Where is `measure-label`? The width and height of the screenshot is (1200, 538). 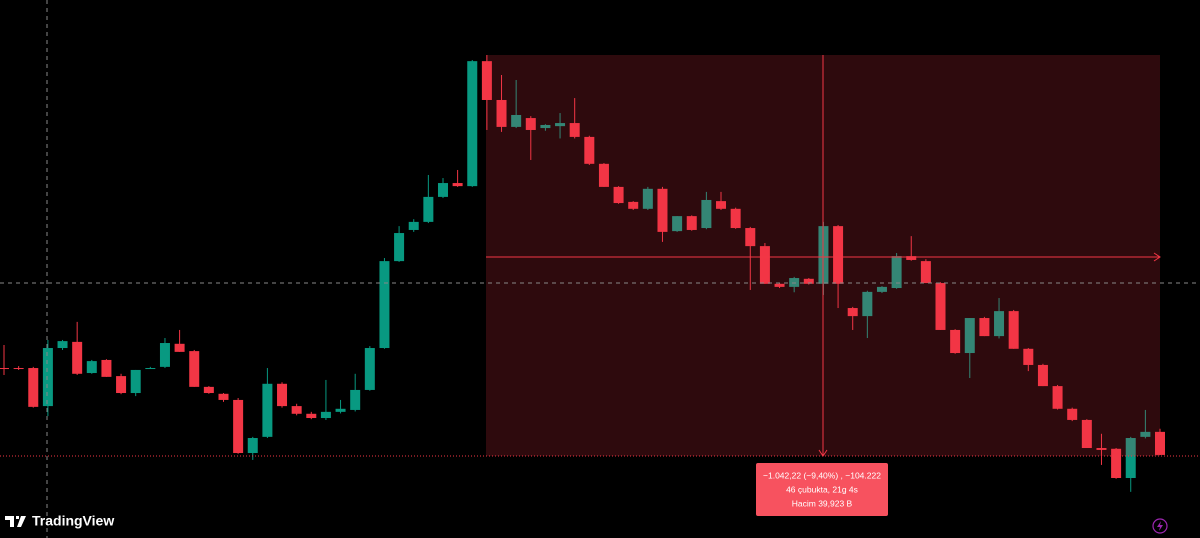 measure-label is located at coordinates (822, 489).